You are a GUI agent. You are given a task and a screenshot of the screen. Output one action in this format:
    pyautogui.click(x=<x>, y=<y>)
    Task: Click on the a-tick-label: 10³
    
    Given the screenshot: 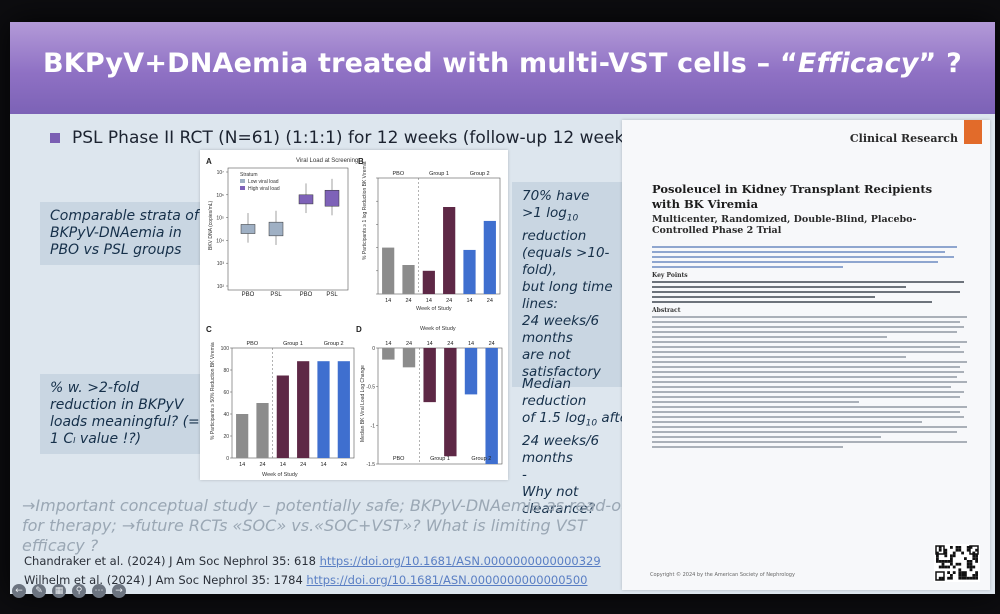 What is the action you would take?
    pyautogui.click(x=221, y=264)
    